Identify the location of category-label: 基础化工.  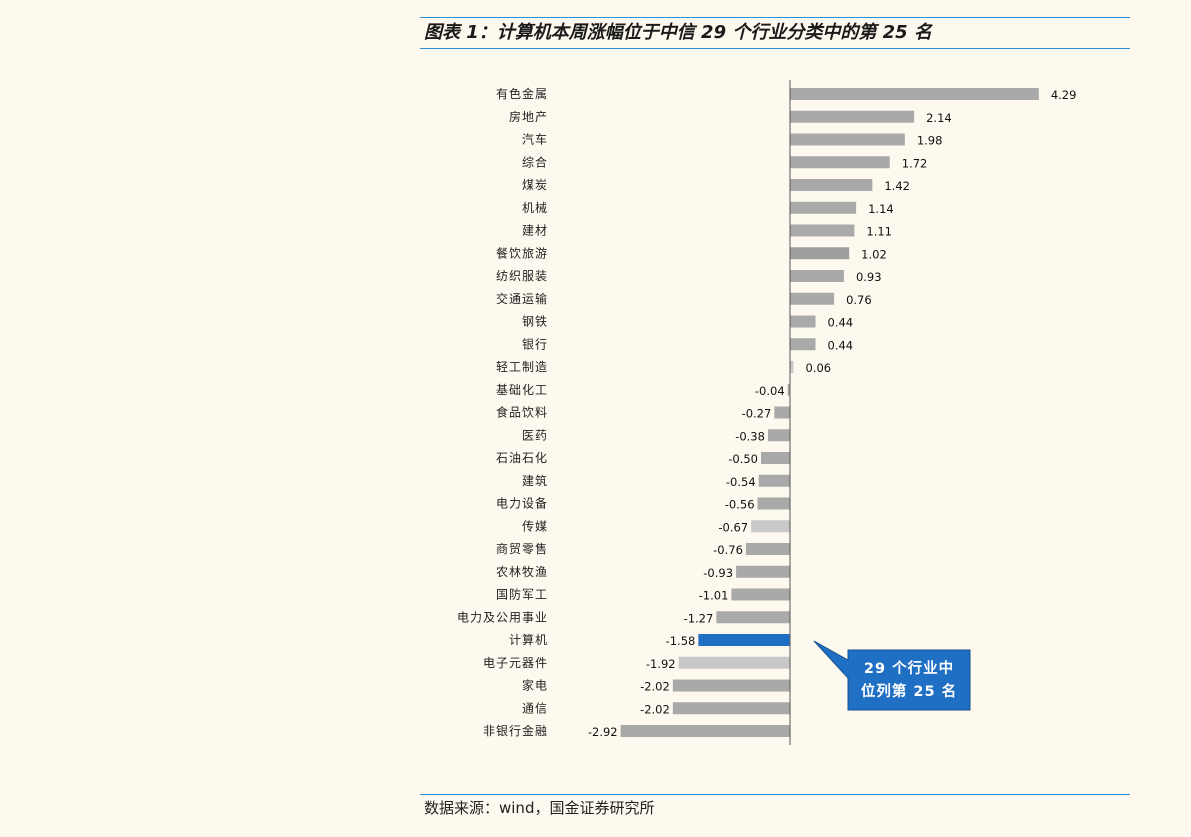
(522, 390).